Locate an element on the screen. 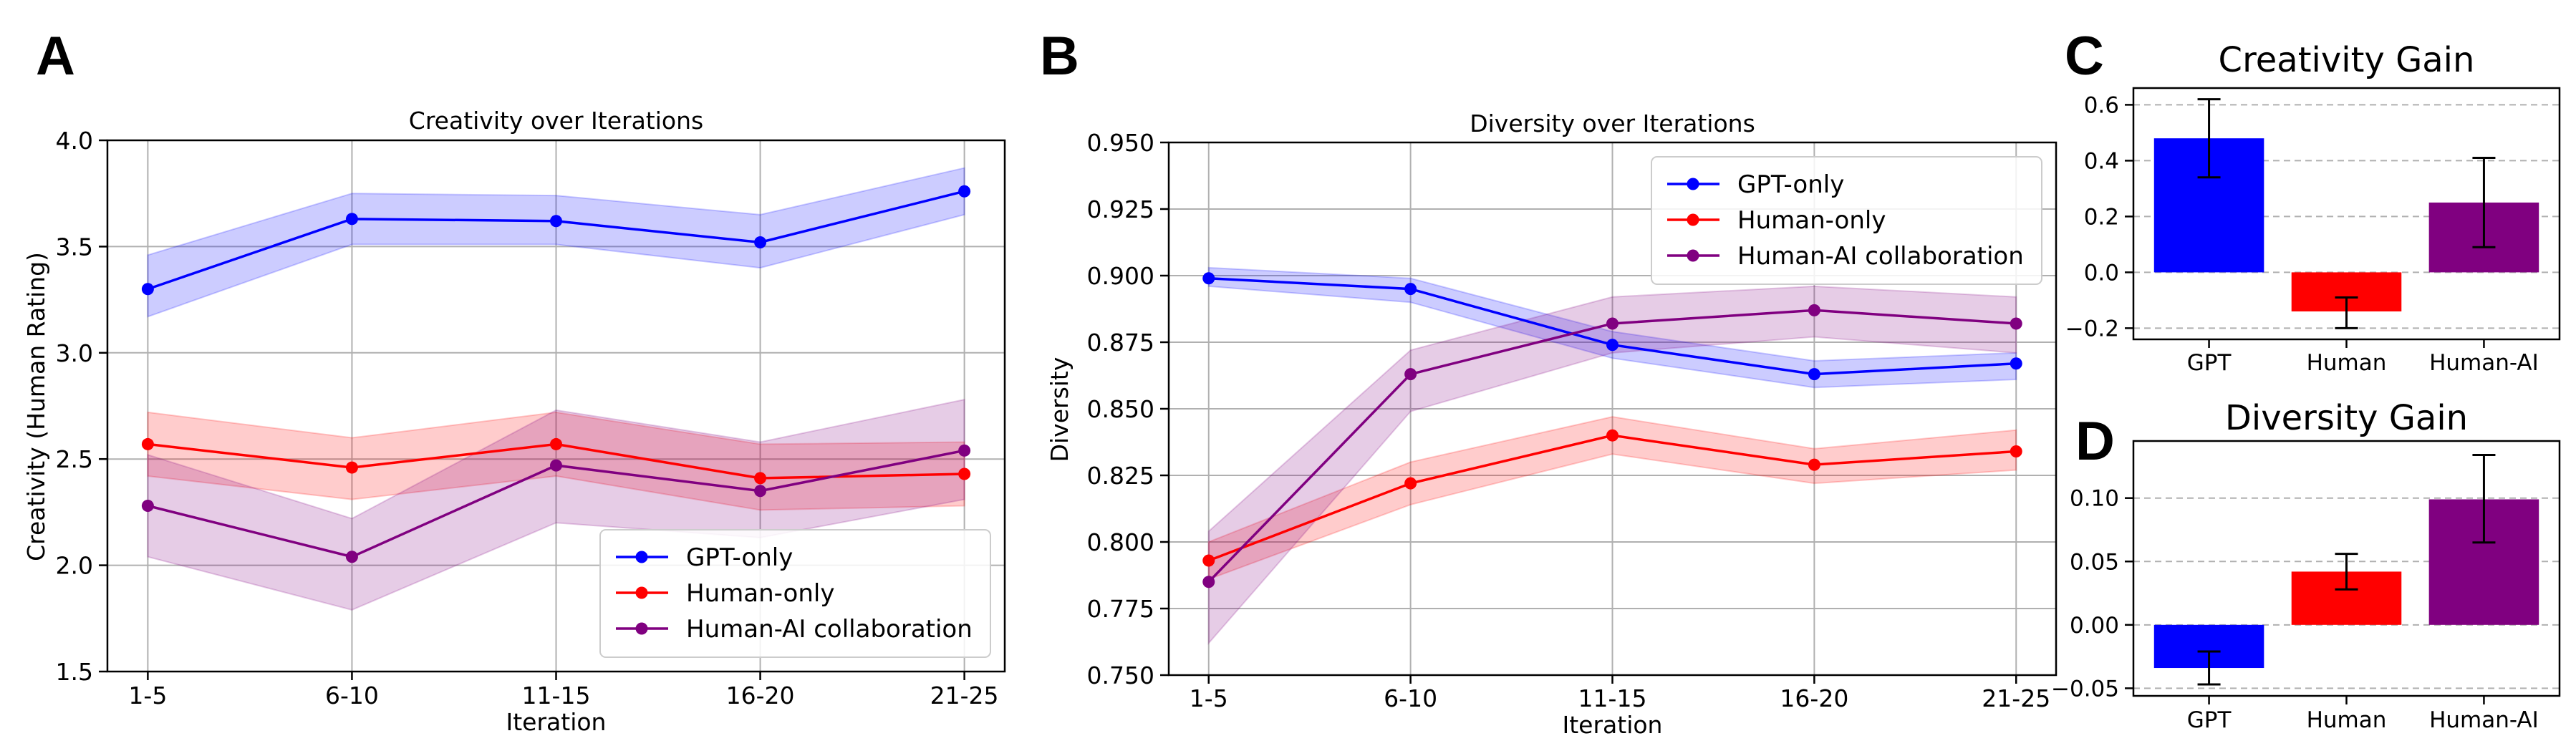 The image size is (2576, 751). y-tick-label: 3.0 is located at coordinates (74, 353).